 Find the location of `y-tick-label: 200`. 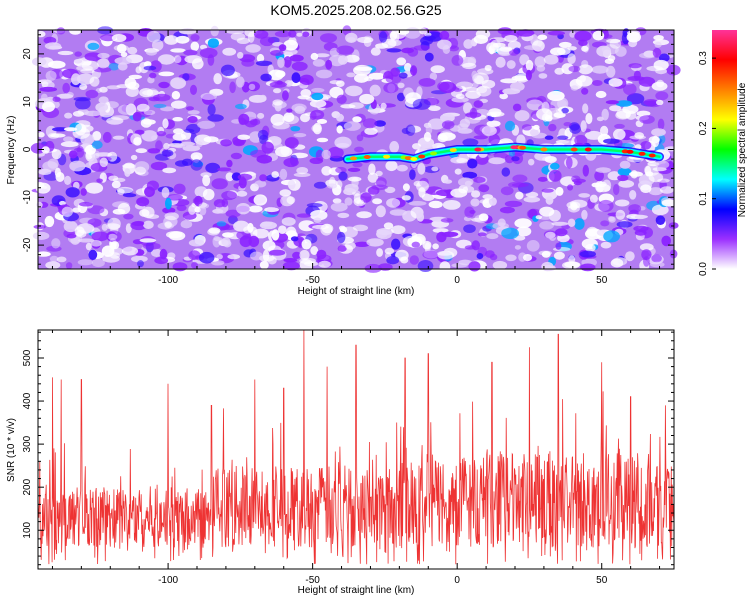

y-tick-label: 200 is located at coordinates (27, 486).